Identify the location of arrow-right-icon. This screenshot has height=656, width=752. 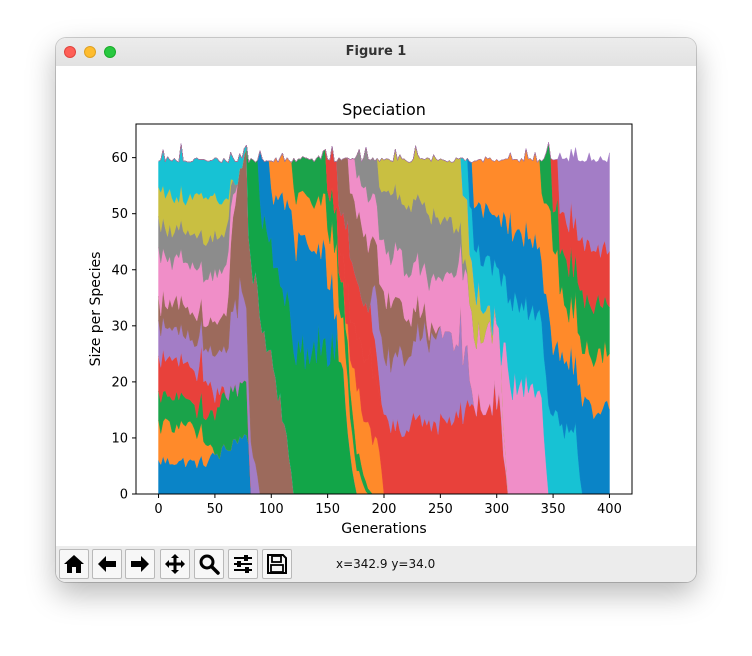
(140, 564).